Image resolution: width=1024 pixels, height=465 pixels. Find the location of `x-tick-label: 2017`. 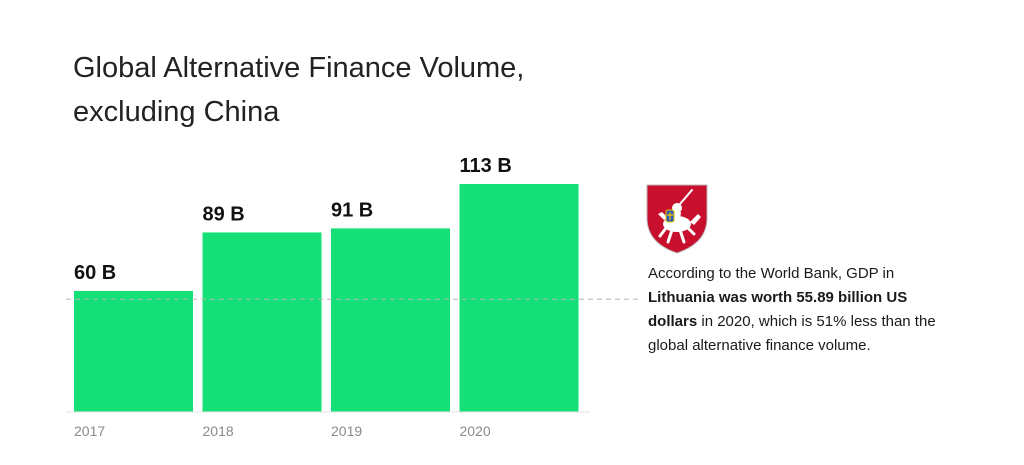

x-tick-label: 2017 is located at coordinates (89, 431).